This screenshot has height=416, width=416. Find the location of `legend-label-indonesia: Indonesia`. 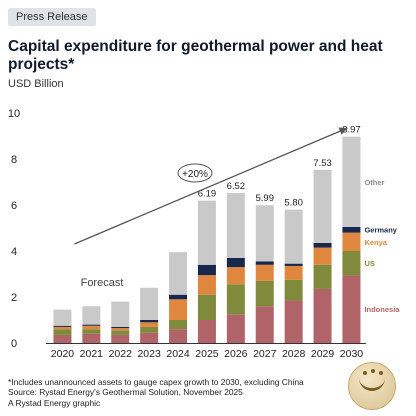

legend-label-indonesia: Indonesia is located at coordinates (382, 309).